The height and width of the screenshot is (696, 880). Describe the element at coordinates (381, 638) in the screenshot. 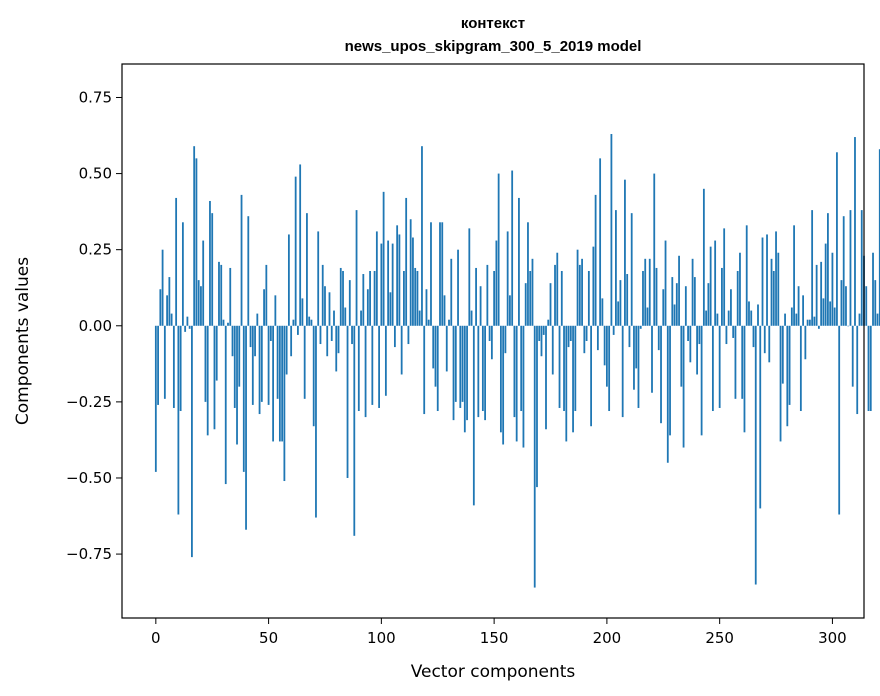

I see `x-tick-label: 100` at that location.